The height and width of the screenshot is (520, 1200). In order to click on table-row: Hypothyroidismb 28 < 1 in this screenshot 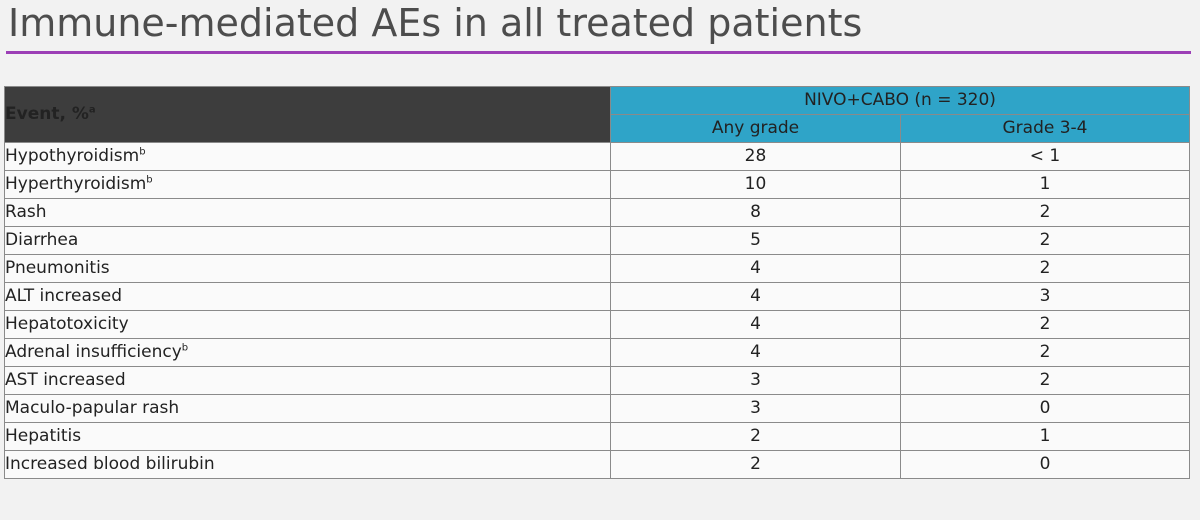, I will do `click(597, 156)`.